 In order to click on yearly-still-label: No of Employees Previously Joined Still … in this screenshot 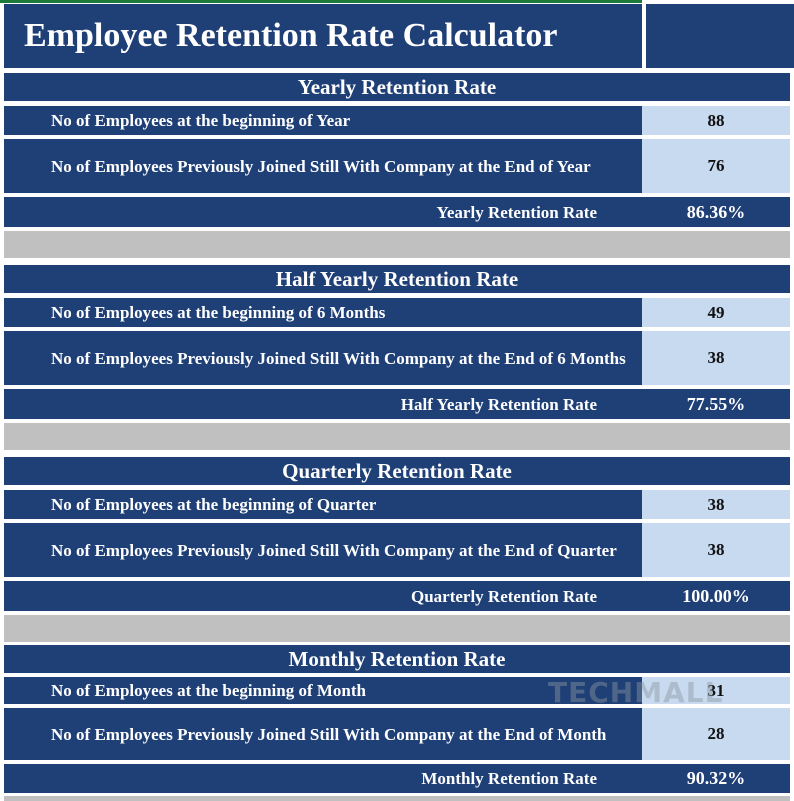, I will do `click(323, 166)`.